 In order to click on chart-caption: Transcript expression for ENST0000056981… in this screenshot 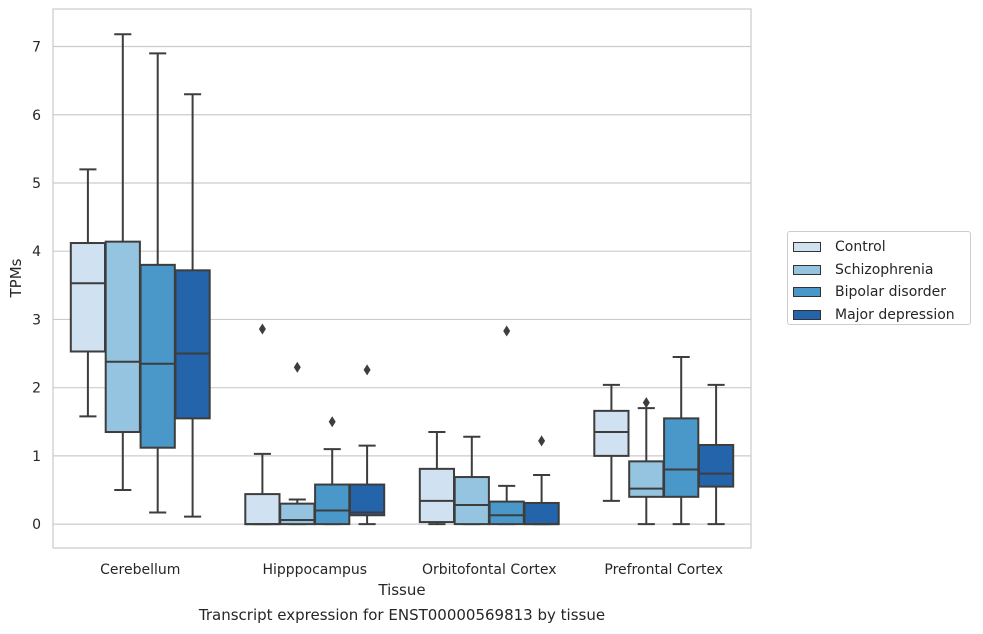, I will do `click(402, 615)`.